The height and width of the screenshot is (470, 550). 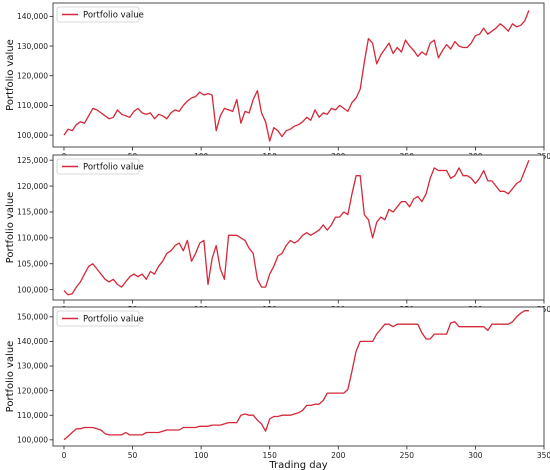 I want to click on x-tick-label: 200, so click(x=338, y=455).